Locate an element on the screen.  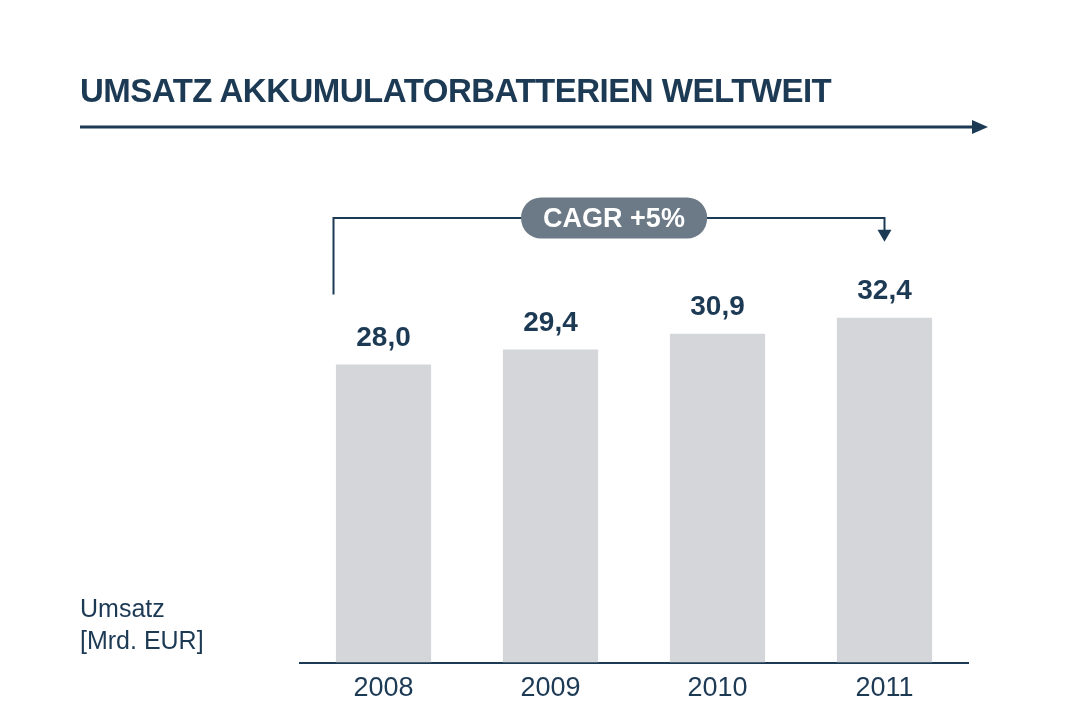
chart-title: UMSATZ AKKUMULATORBATTERIEN WELTWEIT is located at coordinates (456, 91).